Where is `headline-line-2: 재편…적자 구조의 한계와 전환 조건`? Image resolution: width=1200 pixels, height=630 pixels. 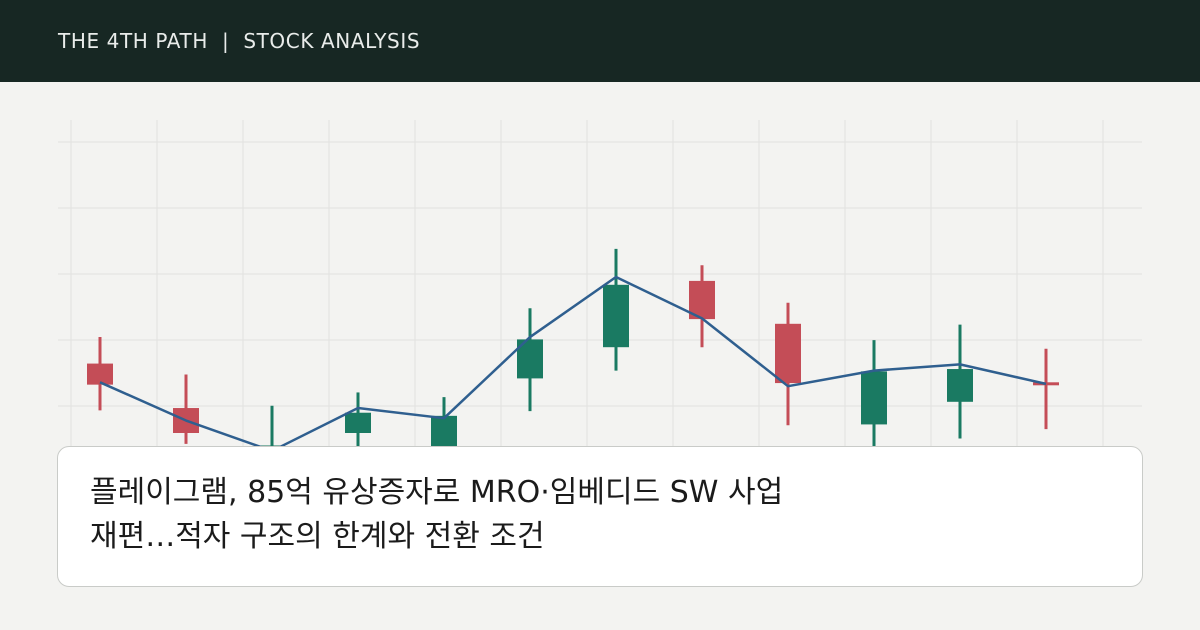 headline-line-2: 재편…적자 구조의 한계와 전환 조건 is located at coordinates (317, 536).